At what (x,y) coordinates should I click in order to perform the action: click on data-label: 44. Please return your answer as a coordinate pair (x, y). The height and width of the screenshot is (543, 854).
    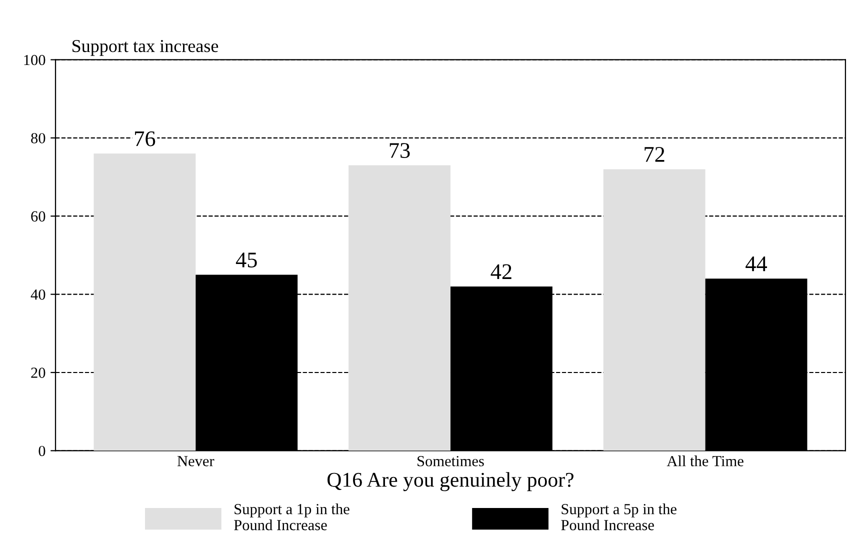
    Looking at the image, I should click on (757, 264).